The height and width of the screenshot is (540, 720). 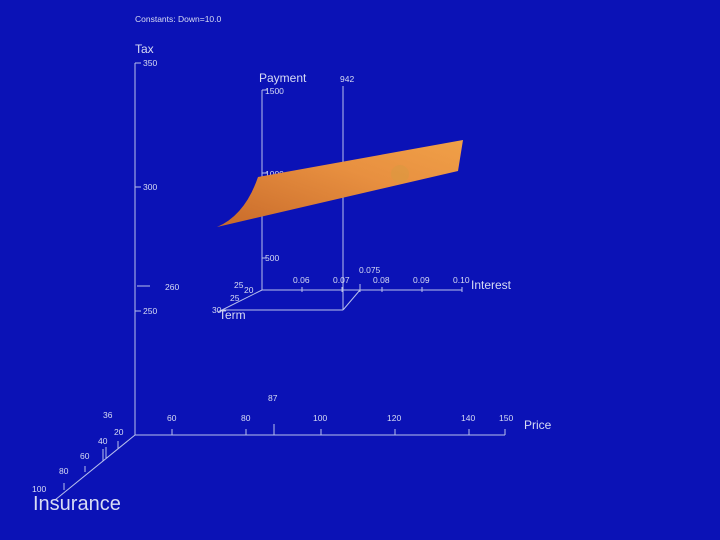 I want to click on insurance-tick: 20, so click(x=119, y=432).